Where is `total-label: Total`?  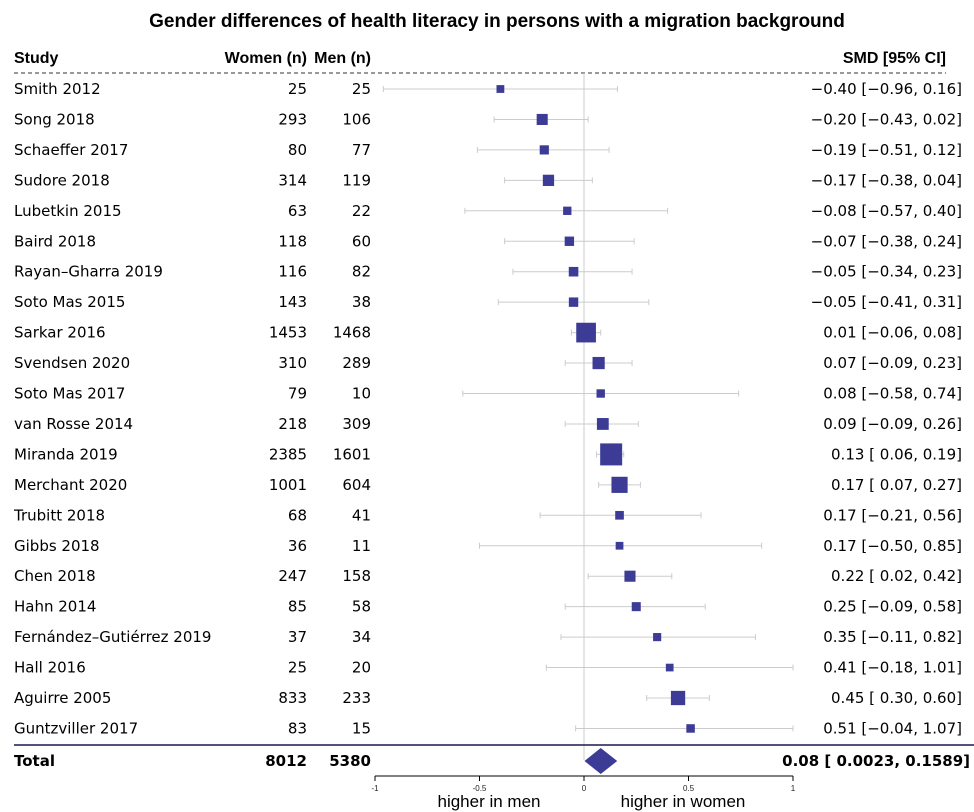 total-label: Total is located at coordinates (34, 761).